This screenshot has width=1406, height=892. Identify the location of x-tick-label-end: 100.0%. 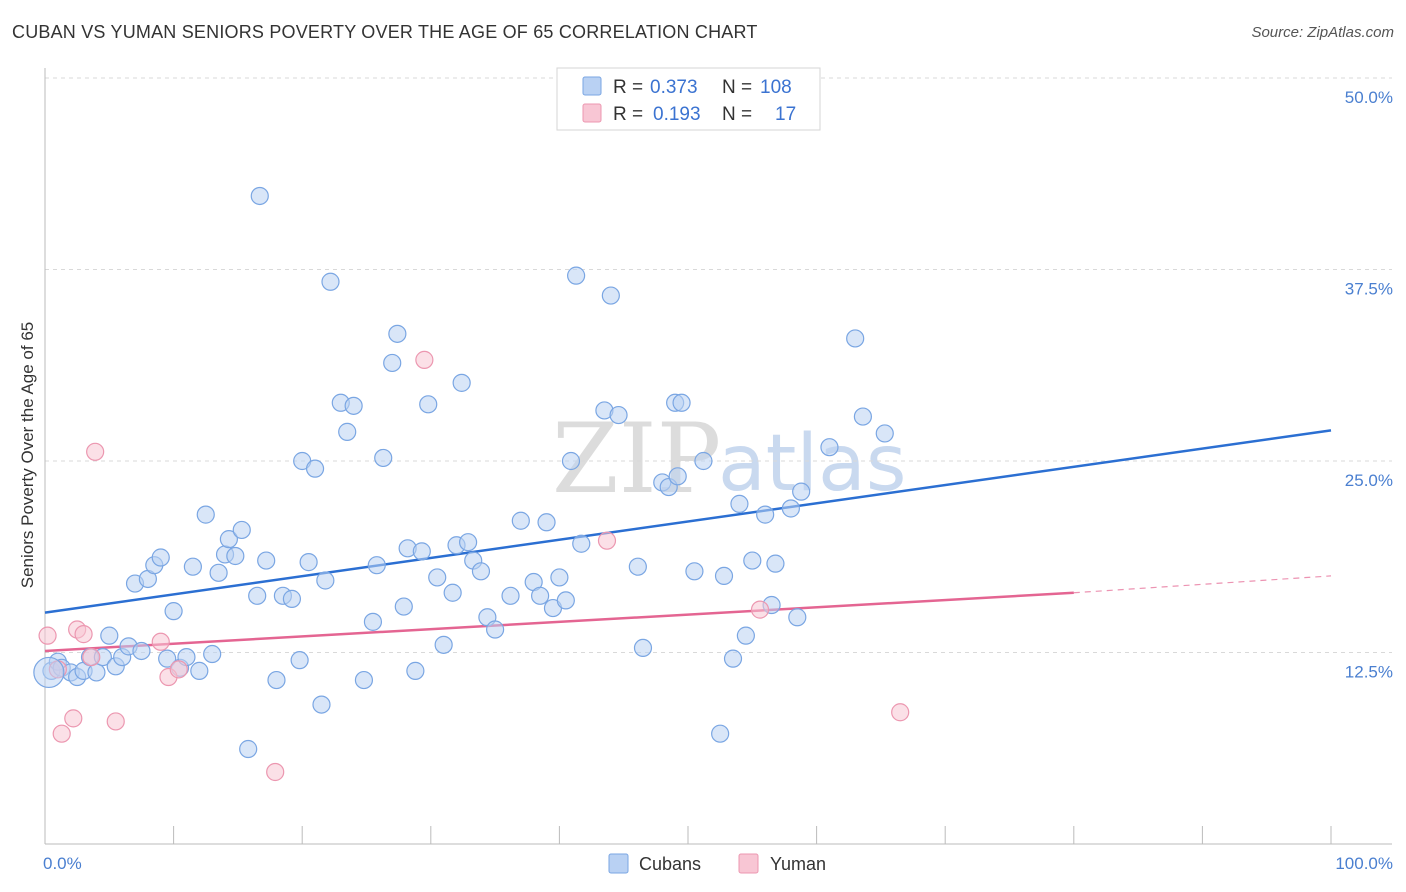
(1364, 863).